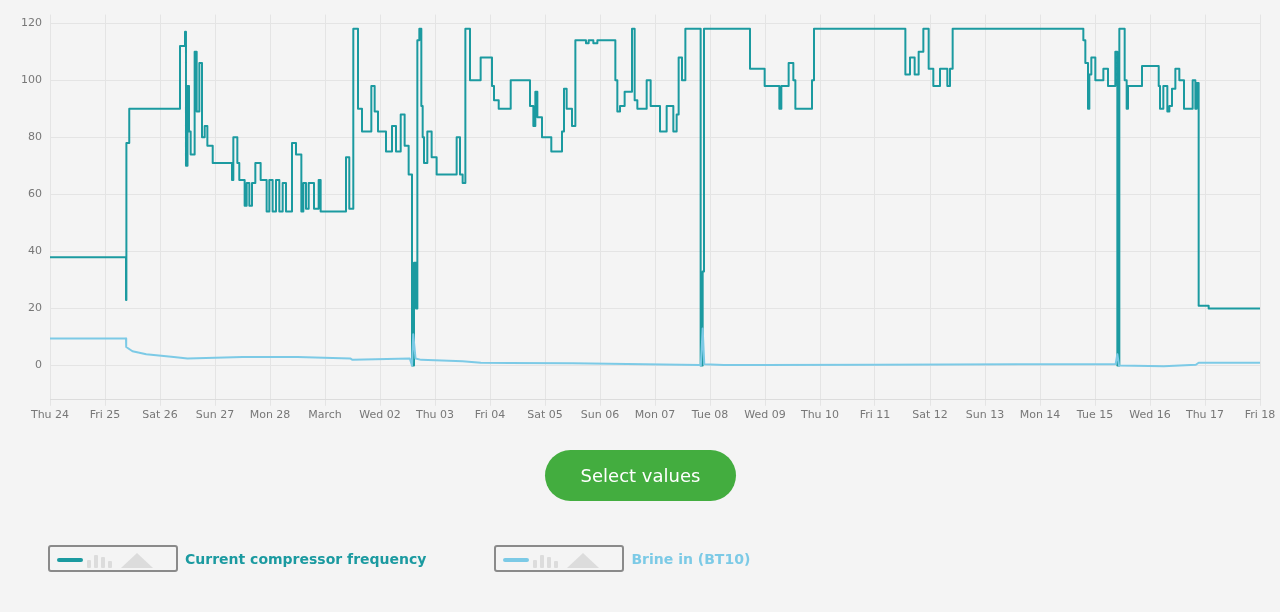  What do you see at coordinates (709, 415) in the screenshot?
I see `x-tick-label: Tue 08` at bounding box center [709, 415].